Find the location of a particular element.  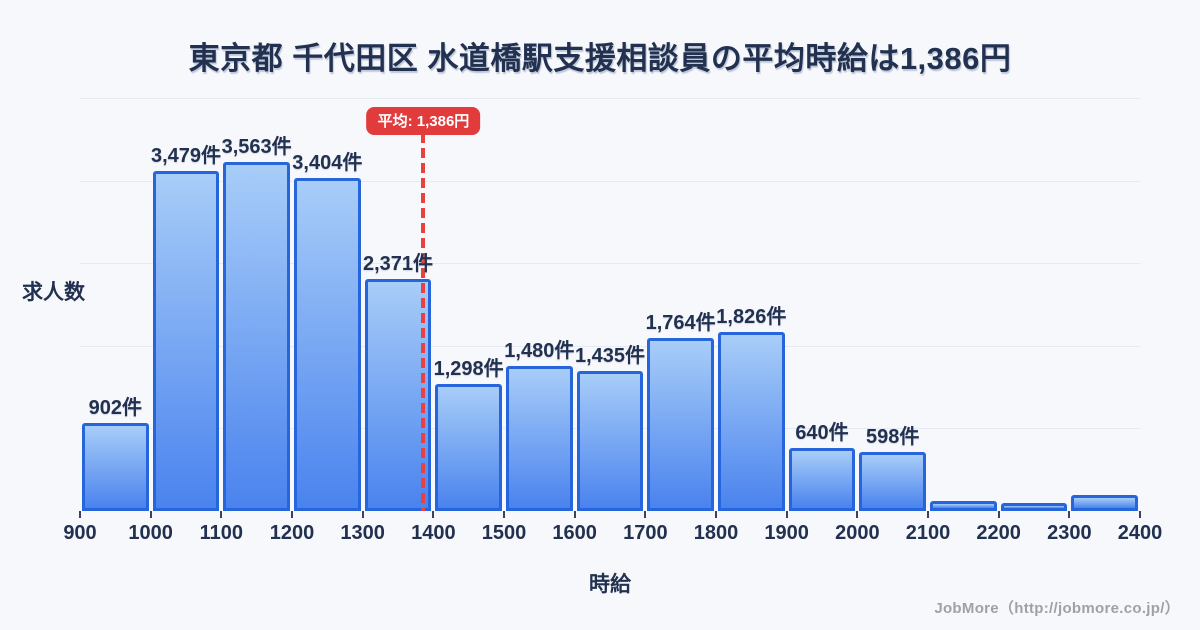

y-axis-label: 求人数 is located at coordinates (53, 292).